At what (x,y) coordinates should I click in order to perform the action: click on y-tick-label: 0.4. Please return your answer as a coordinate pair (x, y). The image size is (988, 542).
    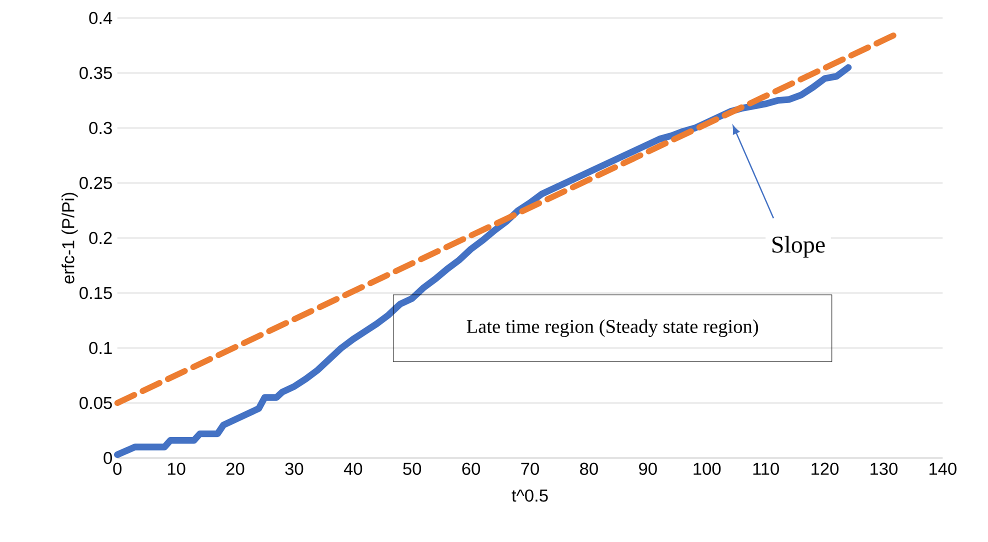
    Looking at the image, I should click on (100, 18).